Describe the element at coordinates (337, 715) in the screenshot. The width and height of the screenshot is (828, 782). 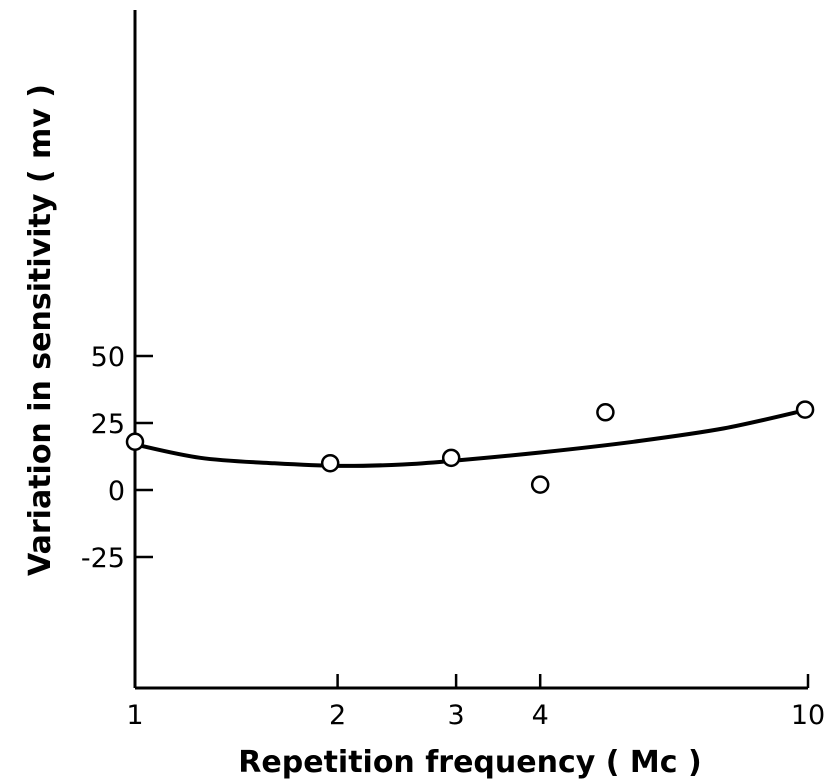
I see `x-tick-label: 2` at that location.